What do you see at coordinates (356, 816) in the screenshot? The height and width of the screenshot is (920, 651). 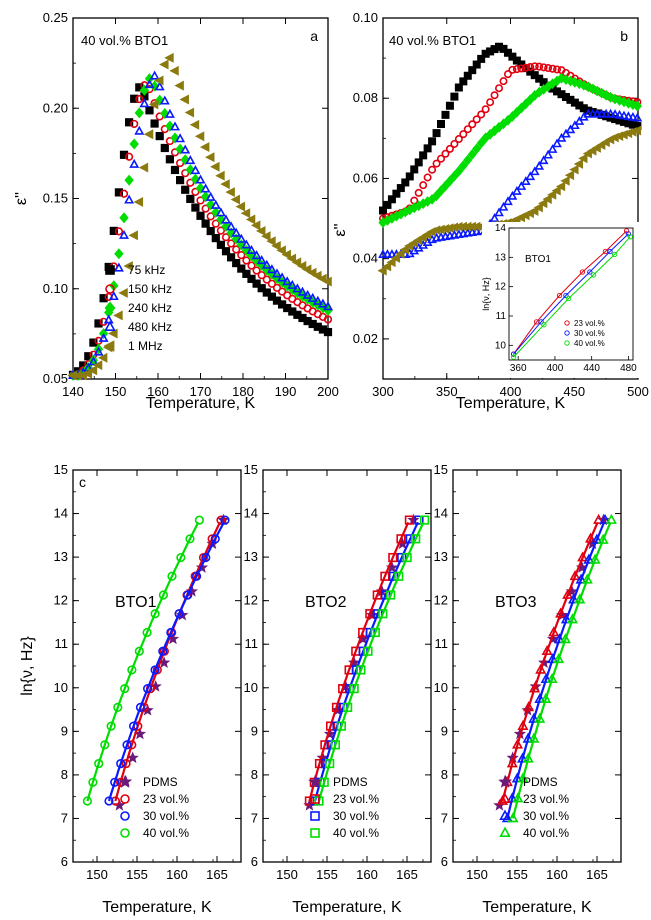 I see `legend-entry: 30 vol.%` at bounding box center [356, 816].